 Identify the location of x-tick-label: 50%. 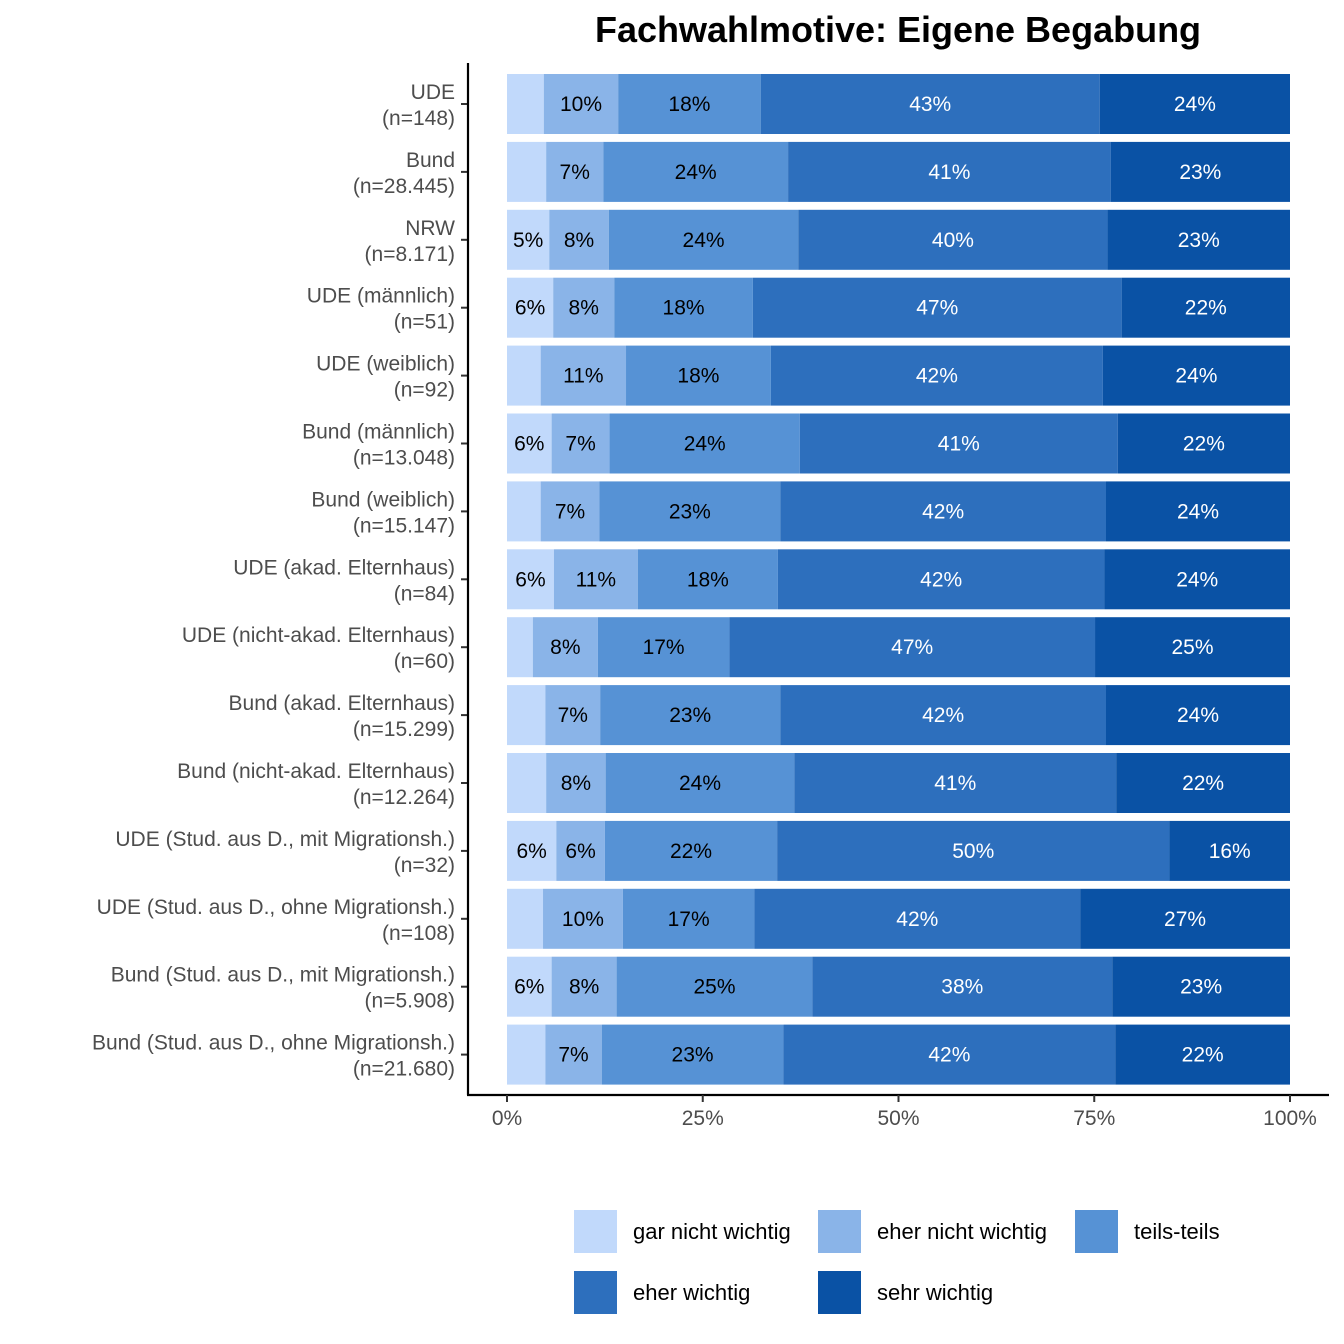
(898, 1118).